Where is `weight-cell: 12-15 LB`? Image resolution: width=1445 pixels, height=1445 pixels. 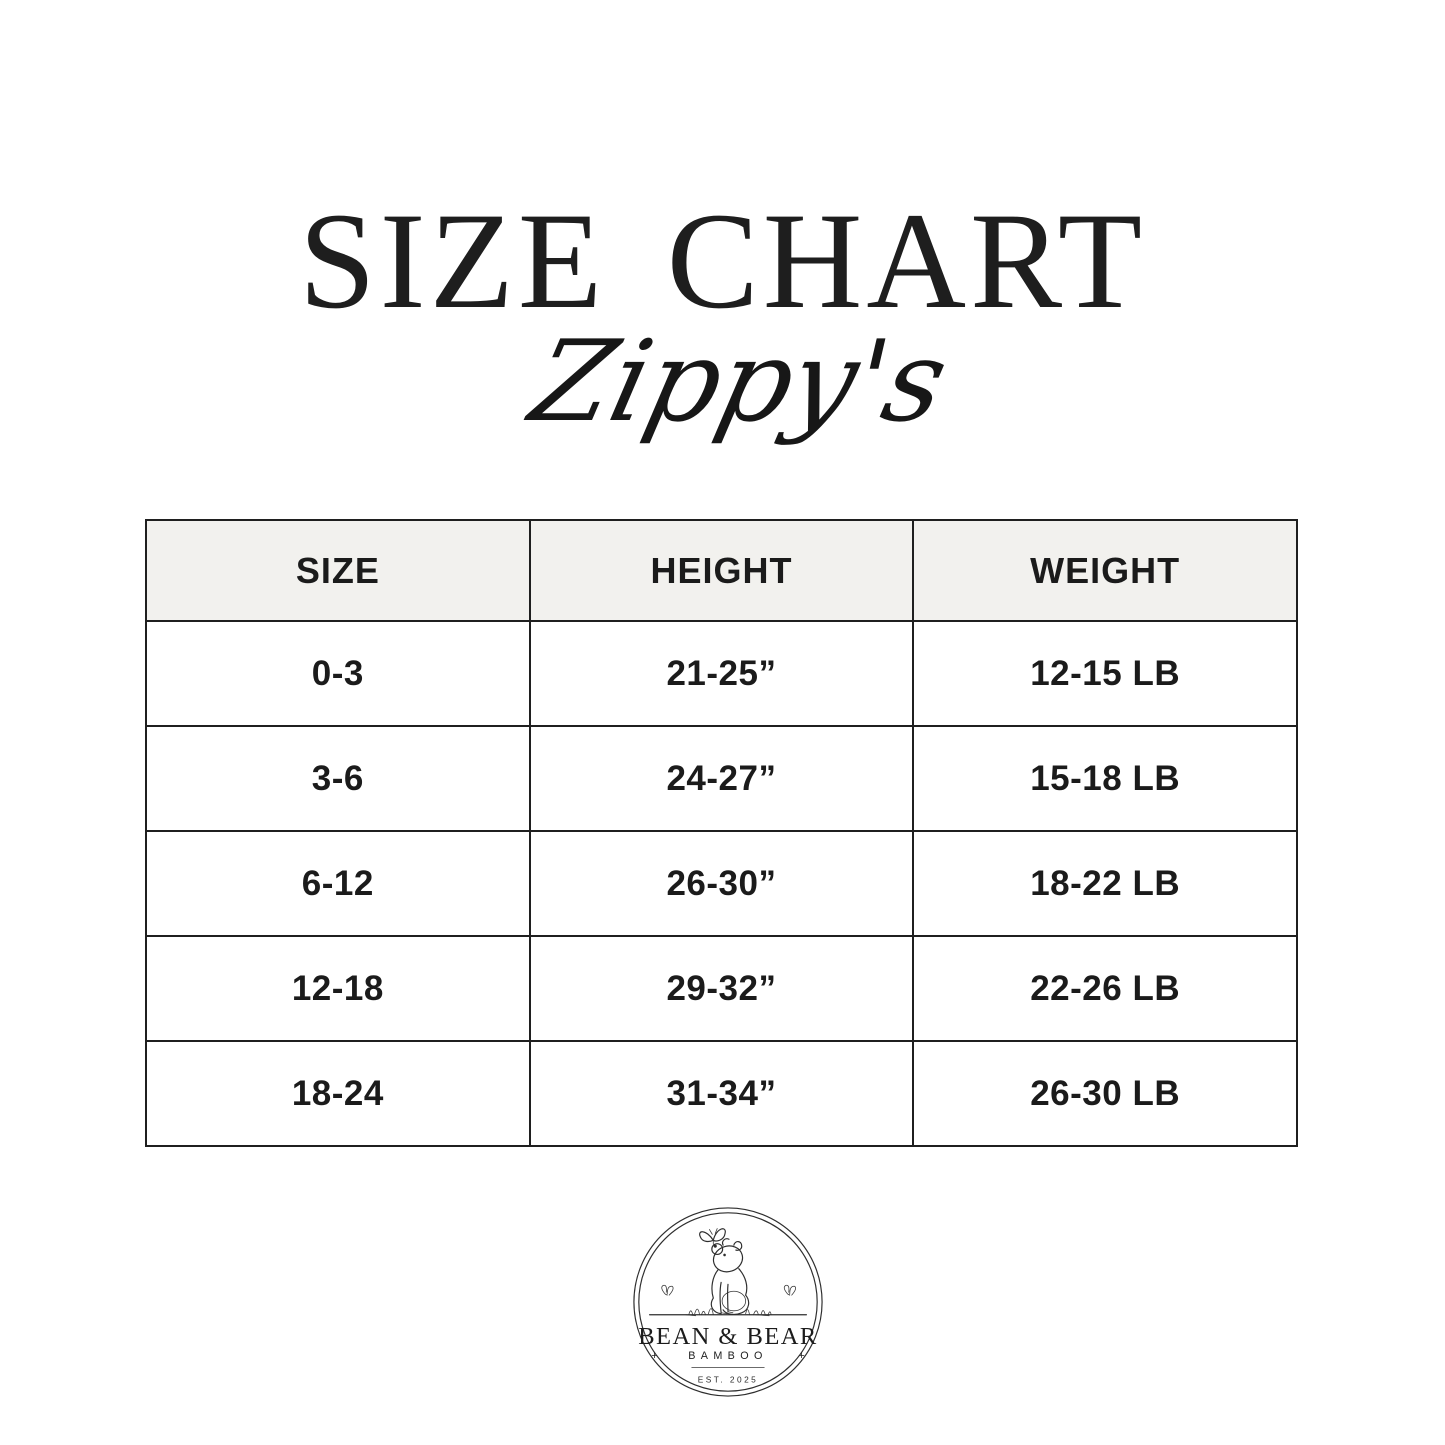
weight-cell: 12-15 LB is located at coordinates (1105, 673).